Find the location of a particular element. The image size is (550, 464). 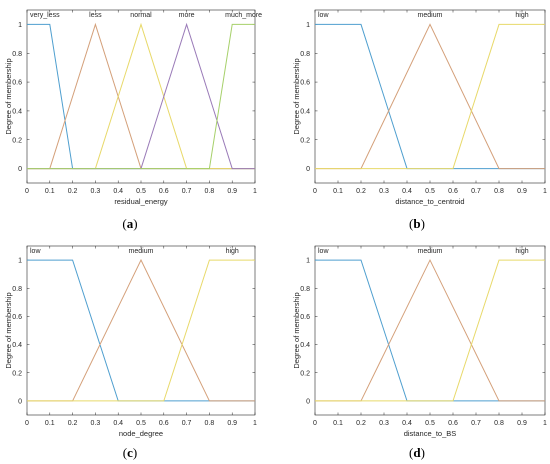

mf-label-much-more: much_more is located at coordinates (243, 15).